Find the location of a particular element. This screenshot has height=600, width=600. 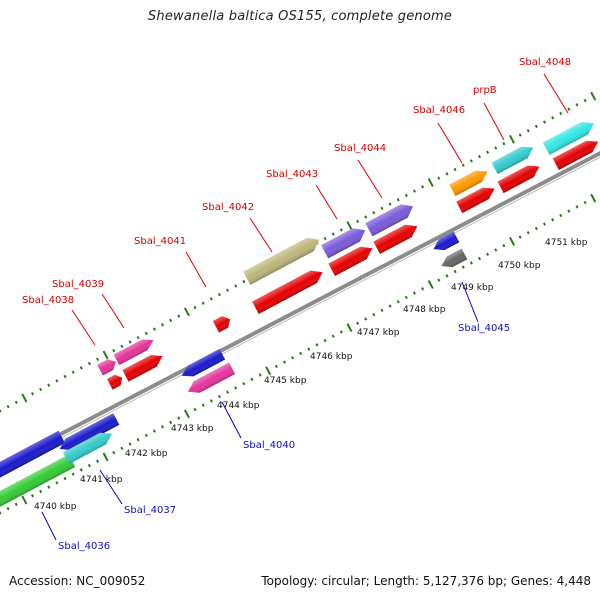

gene-label: Sbal_4036 is located at coordinates (84, 546).